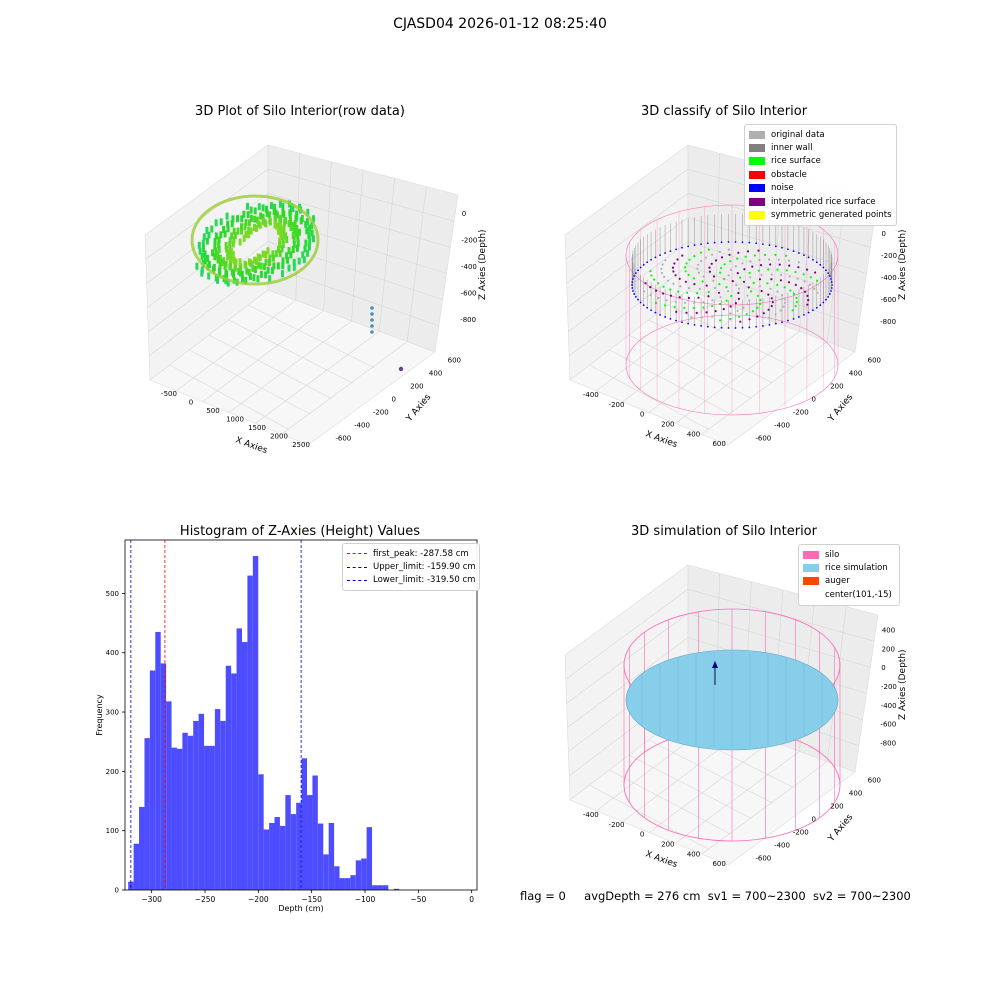  What do you see at coordinates (471, 899) in the screenshot?
I see `x-tick-label: 0` at bounding box center [471, 899].